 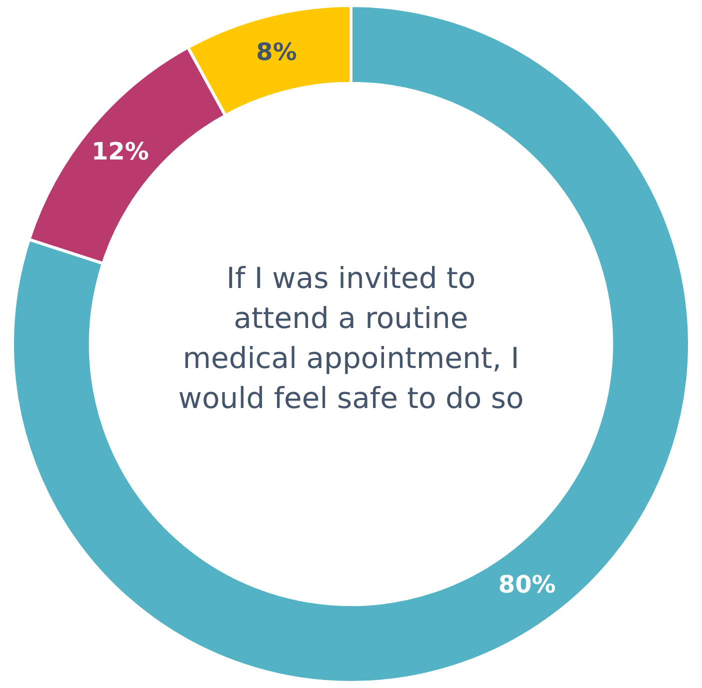 What do you see at coordinates (120, 151) in the screenshot?
I see `data-label: 12%` at bounding box center [120, 151].